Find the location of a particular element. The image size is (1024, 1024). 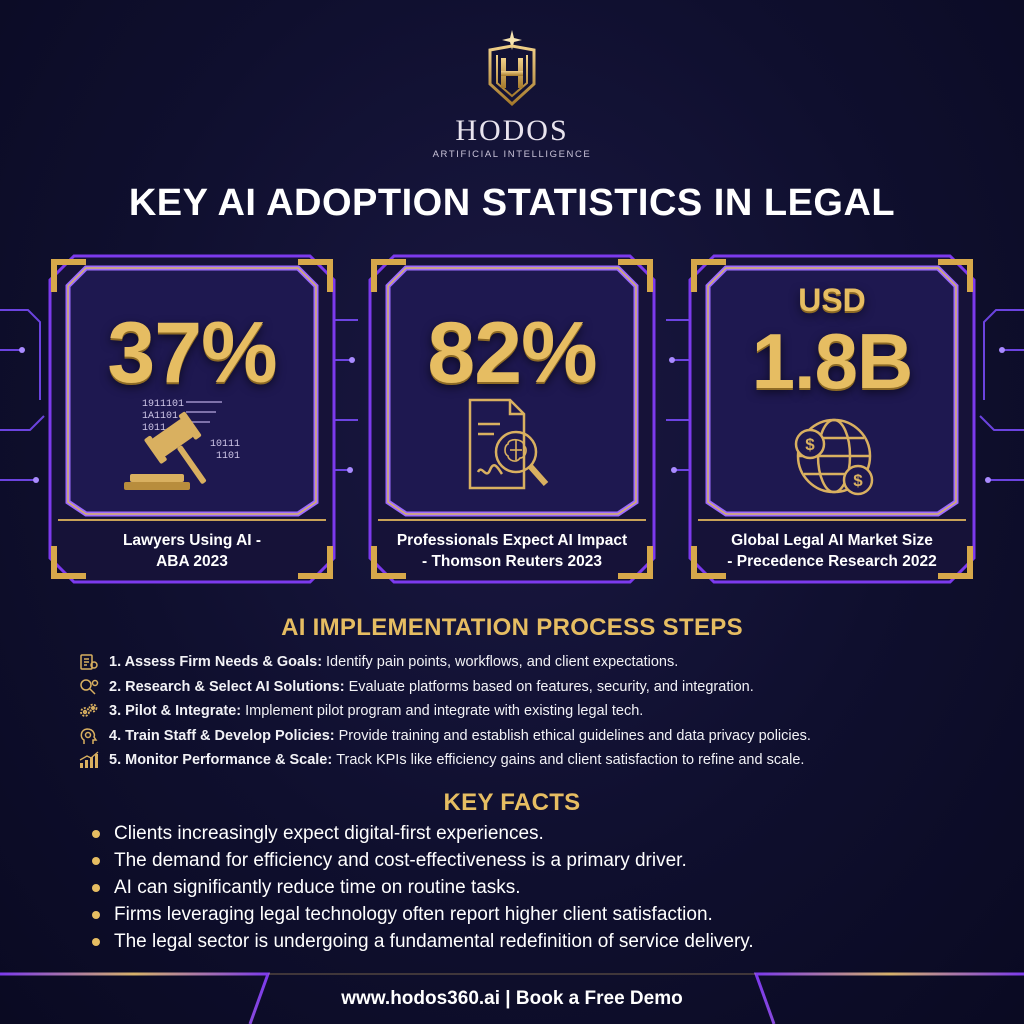

search-gear-icon is located at coordinates (89, 687).